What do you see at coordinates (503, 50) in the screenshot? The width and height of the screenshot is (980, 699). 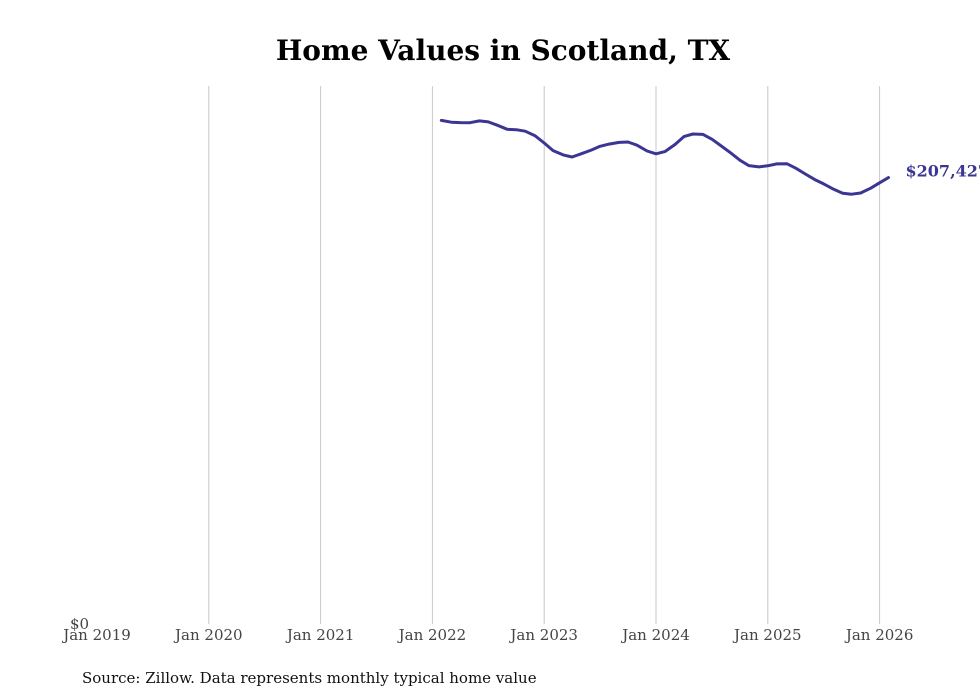 I see `chart-title: Home Values in Scotland, TX` at bounding box center [503, 50].